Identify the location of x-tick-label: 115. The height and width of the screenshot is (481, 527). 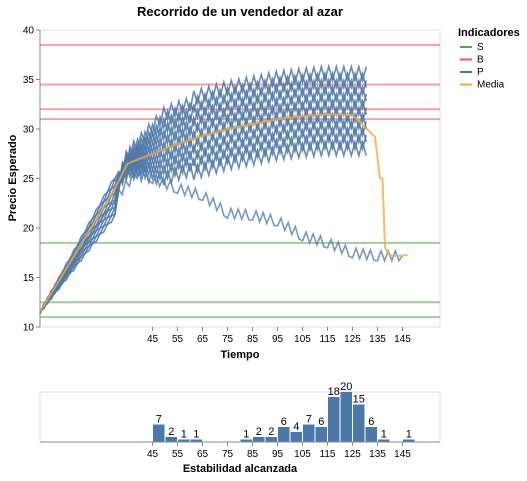
(328, 339).